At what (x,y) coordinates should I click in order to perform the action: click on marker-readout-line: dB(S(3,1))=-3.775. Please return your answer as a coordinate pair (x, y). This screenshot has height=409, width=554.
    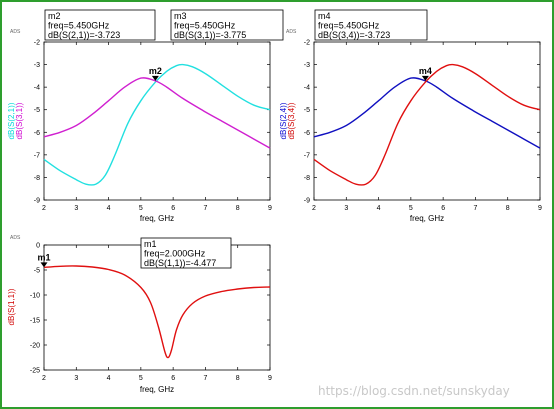
    Looking at the image, I should click on (210, 35).